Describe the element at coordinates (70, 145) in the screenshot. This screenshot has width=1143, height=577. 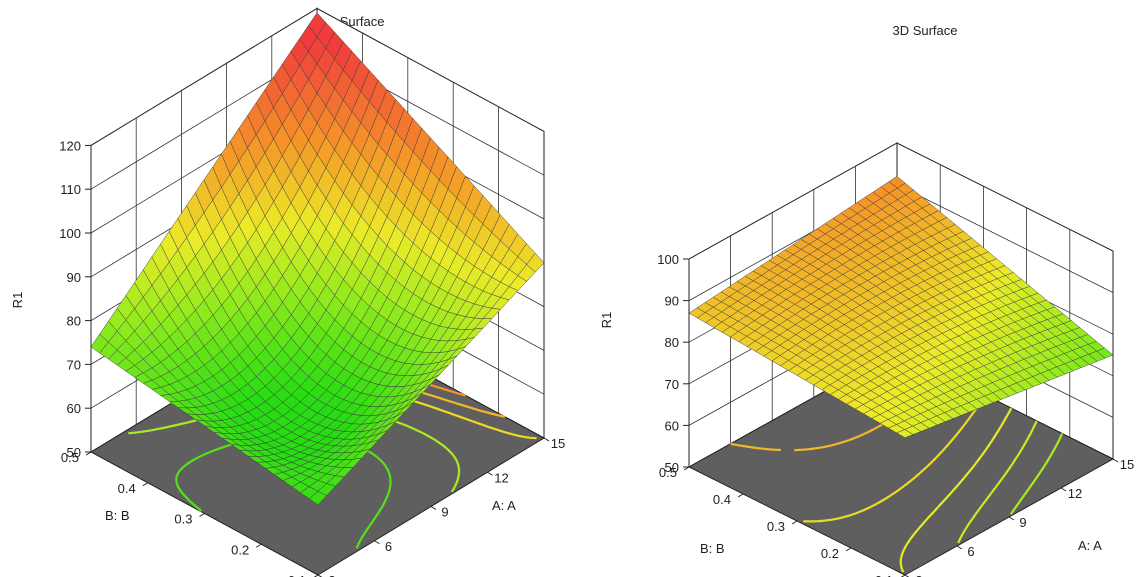
I see `z-tick-label: 120` at that location.